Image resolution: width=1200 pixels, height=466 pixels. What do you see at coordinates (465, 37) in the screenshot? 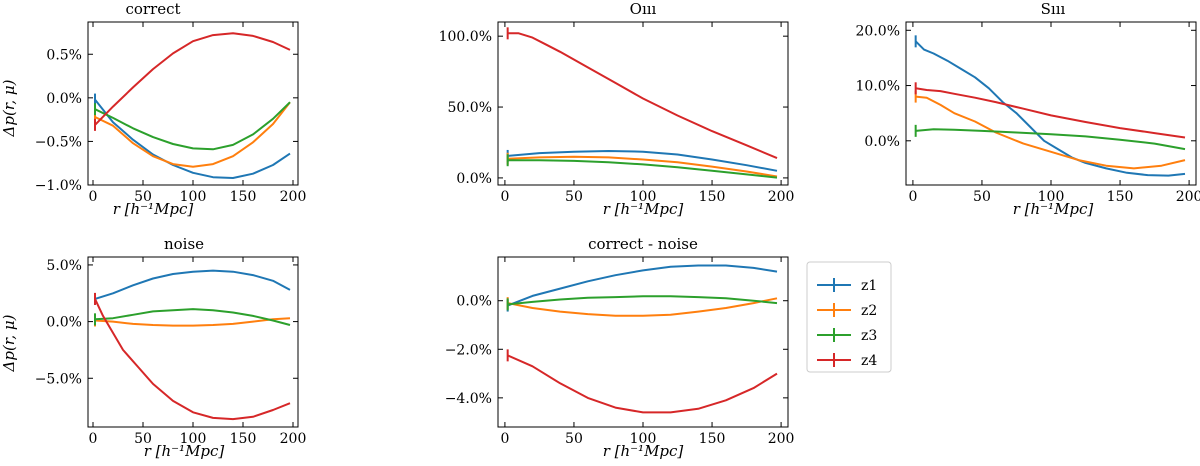
I see `y-tick-label: 100.0%` at bounding box center [465, 37].